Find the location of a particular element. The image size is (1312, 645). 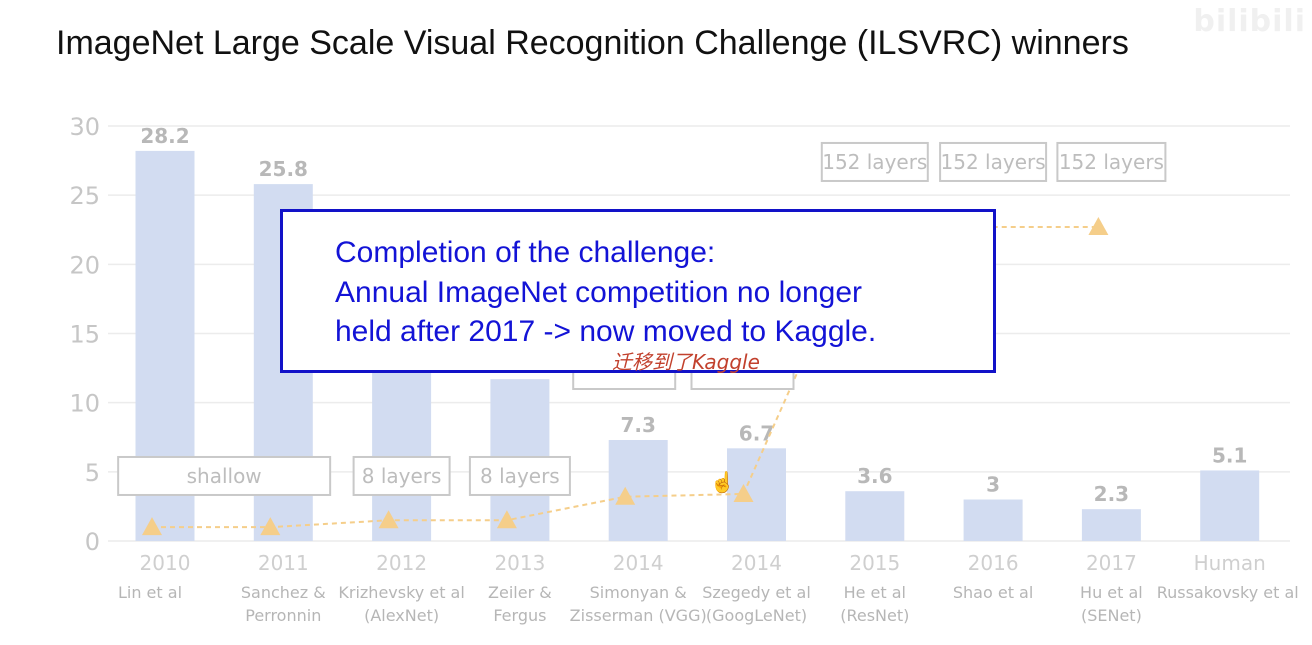

y-tick-label: 25 is located at coordinates (84, 196).